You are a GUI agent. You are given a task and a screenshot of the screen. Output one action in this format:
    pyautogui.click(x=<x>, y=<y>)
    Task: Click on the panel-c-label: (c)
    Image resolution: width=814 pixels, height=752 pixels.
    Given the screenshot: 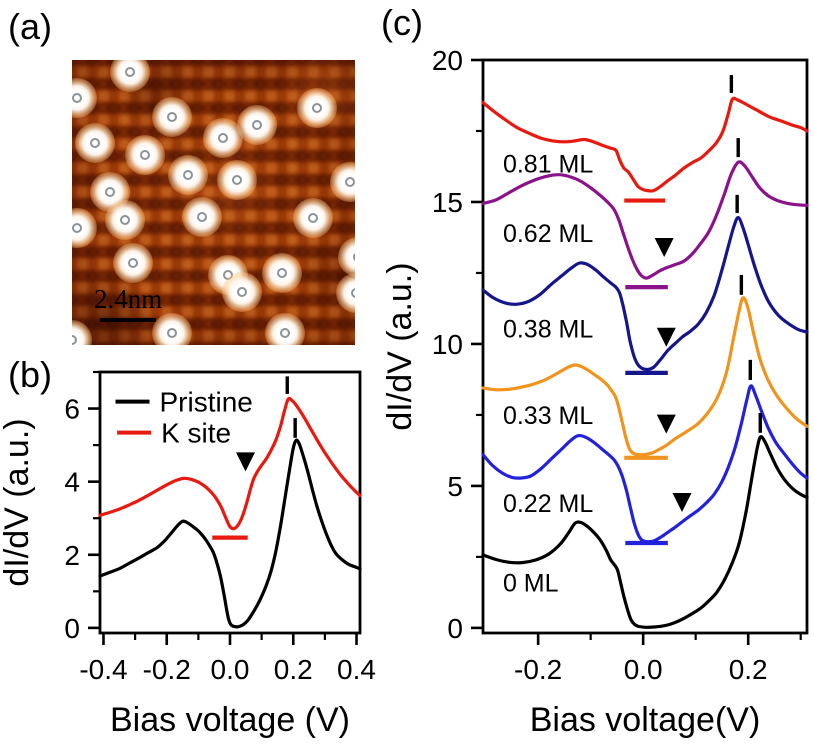 What is the action you would take?
    pyautogui.click(x=402, y=22)
    